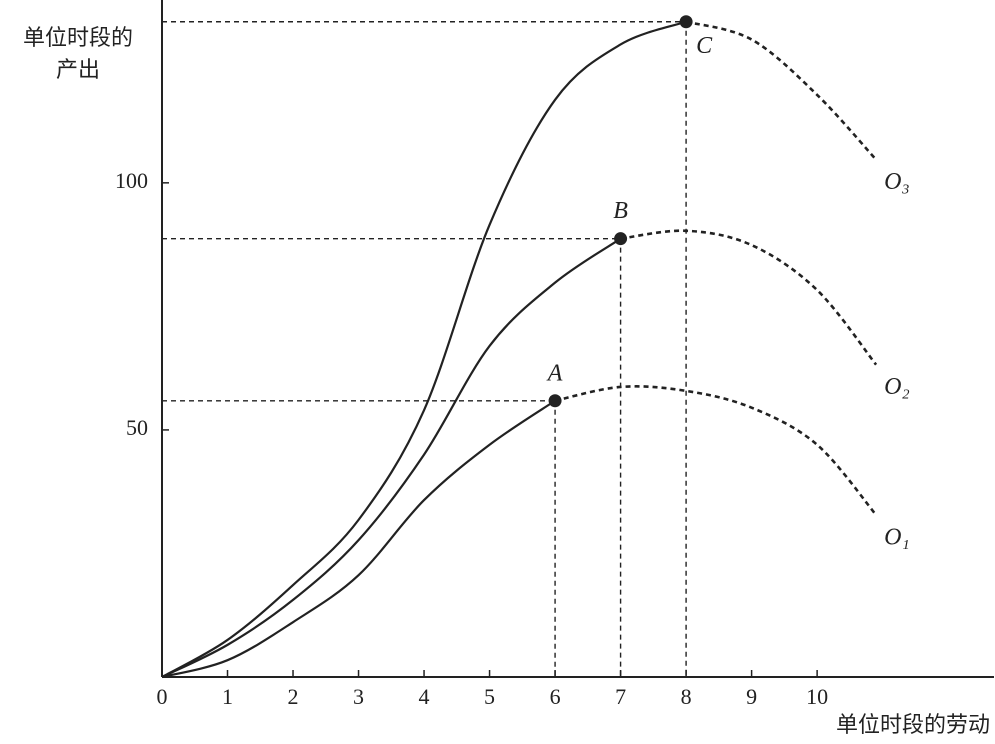 The image size is (995, 744). Describe the element at coordinates (897, 537) in the screenshot. I see `series-label: O₁` at that location.